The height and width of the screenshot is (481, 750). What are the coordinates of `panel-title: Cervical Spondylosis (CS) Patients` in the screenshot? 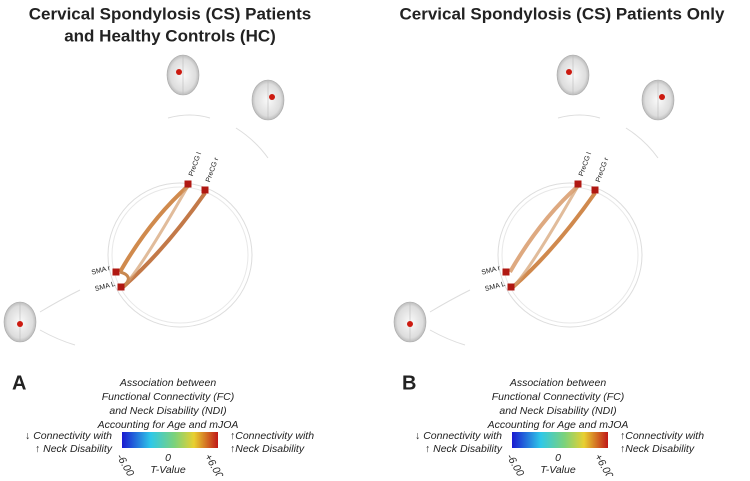 It's located at (170, 13).